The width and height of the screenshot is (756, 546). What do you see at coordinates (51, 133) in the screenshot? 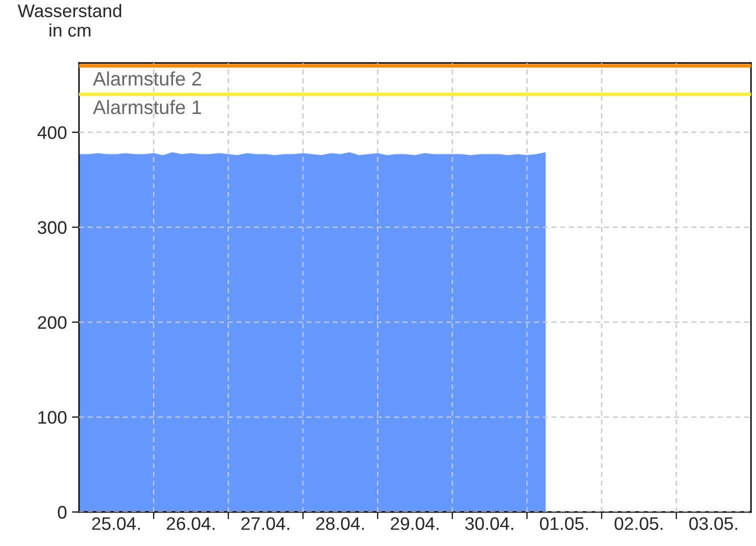
I see `y-tick-label: 400` at bounding box center [51, 133].